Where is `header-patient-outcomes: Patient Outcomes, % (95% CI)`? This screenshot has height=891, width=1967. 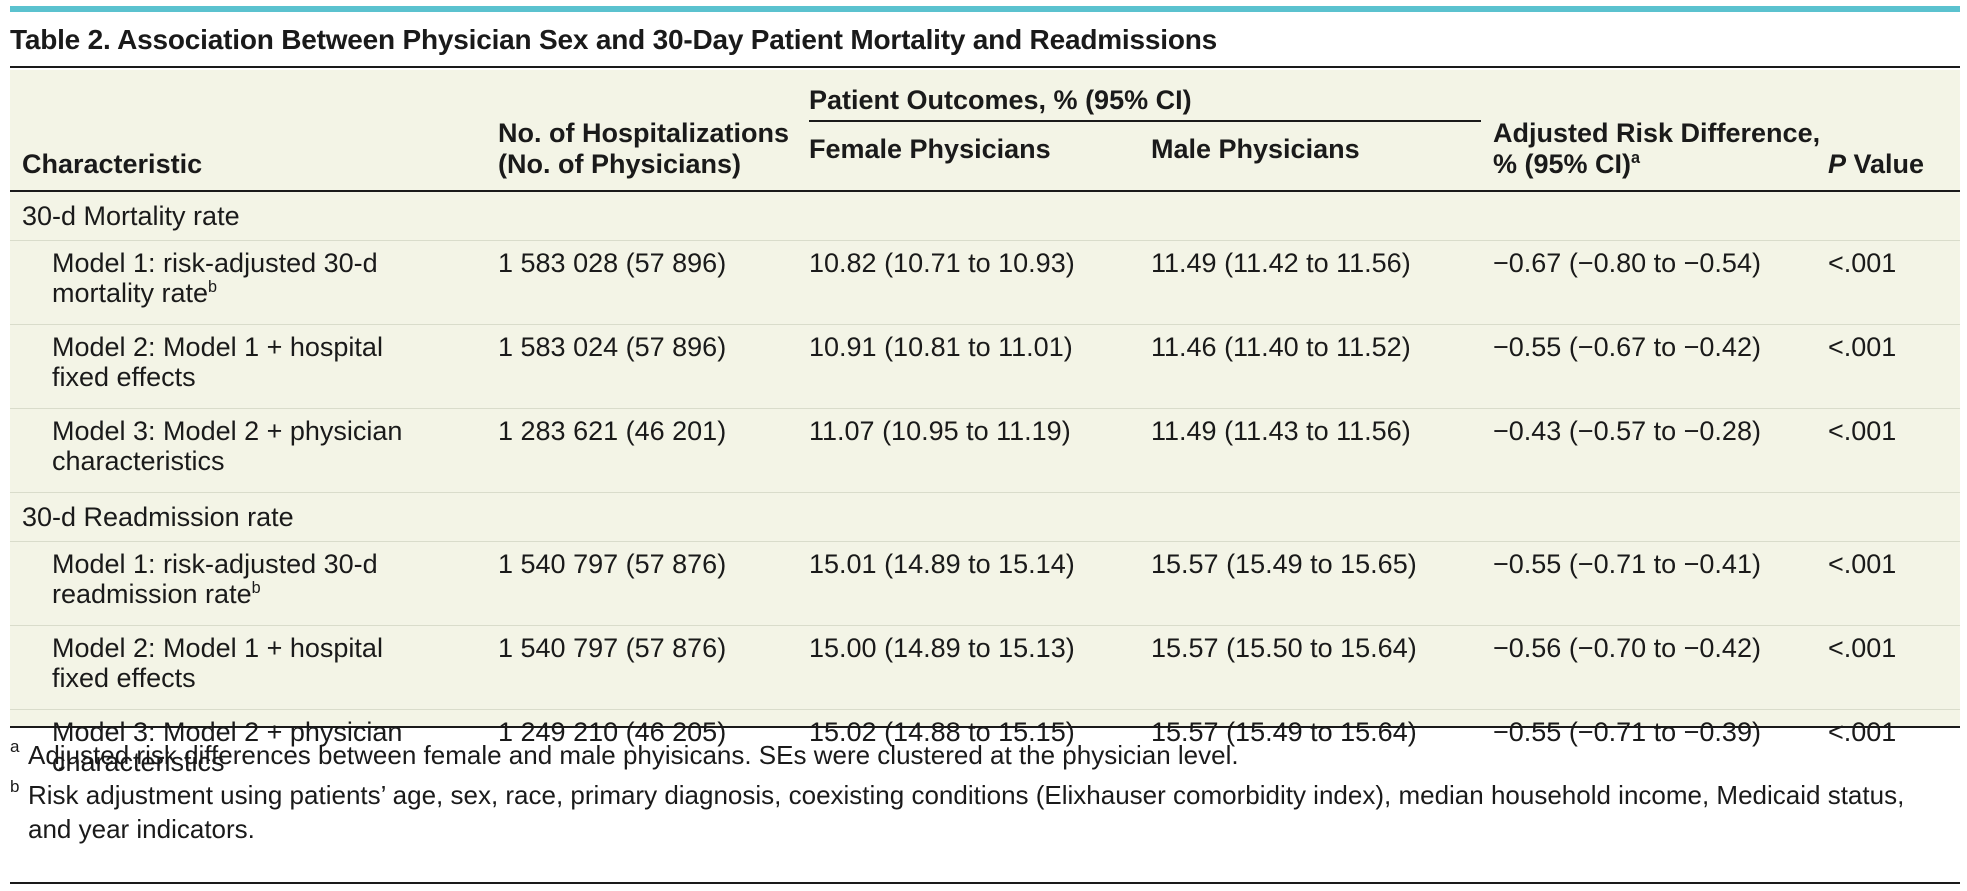 header-patient-outcomes: Patient Outcomes, % (95% CI) is located at coordinates (1151, 96).